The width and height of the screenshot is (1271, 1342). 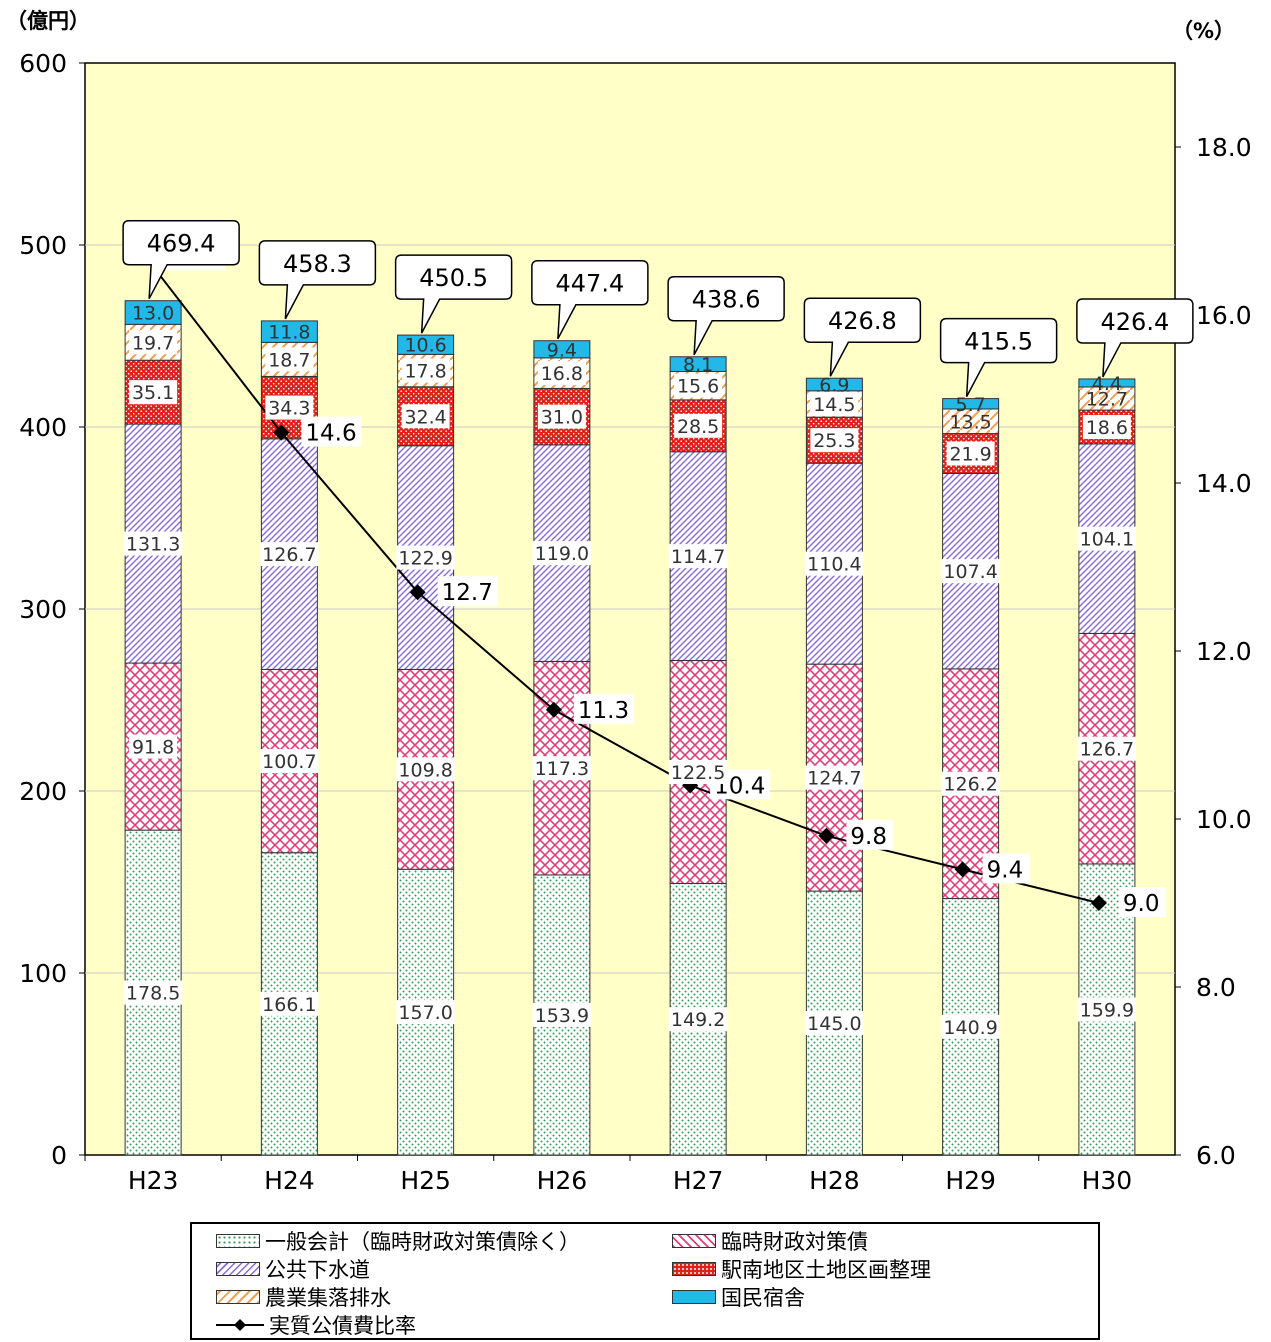 I want to click on segment-label: 159.9, so click(x=1107, y=1010).